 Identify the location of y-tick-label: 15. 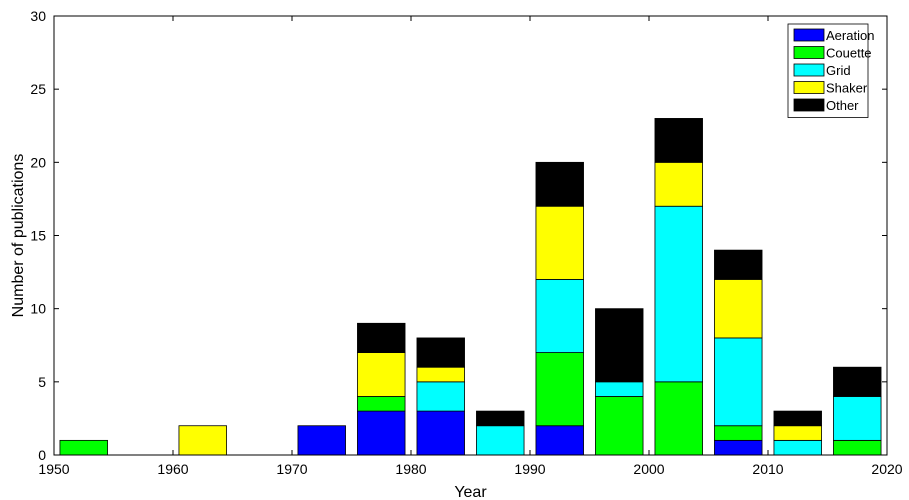
(38, 236).